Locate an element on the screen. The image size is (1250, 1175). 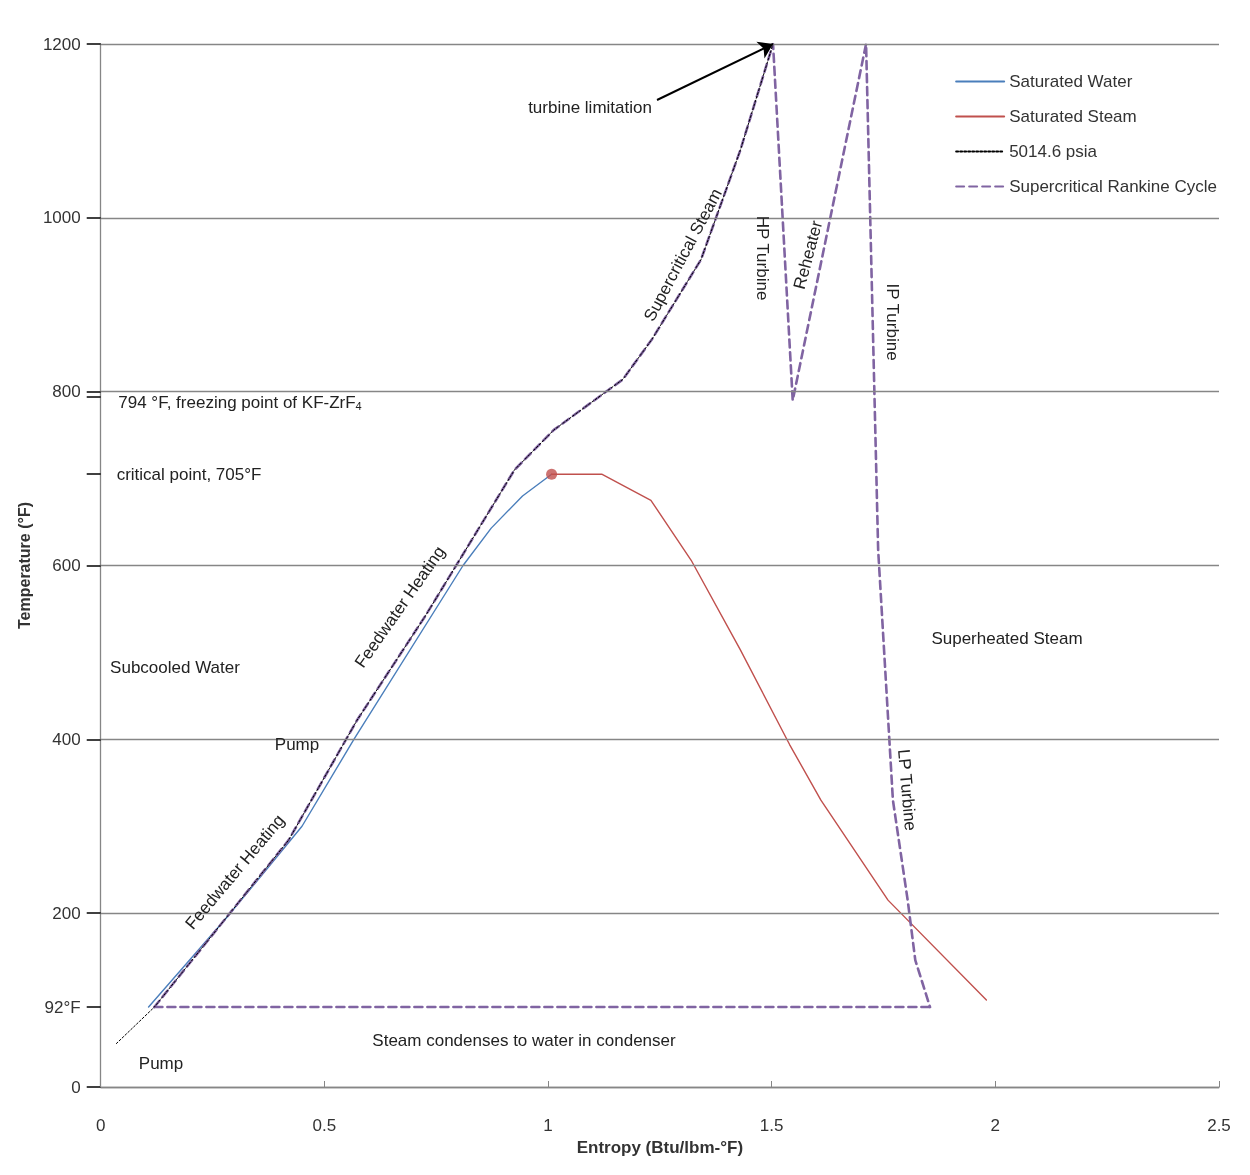
legend-label: Supercritical Rankine Cycle is located at coordinates (1113, 186).